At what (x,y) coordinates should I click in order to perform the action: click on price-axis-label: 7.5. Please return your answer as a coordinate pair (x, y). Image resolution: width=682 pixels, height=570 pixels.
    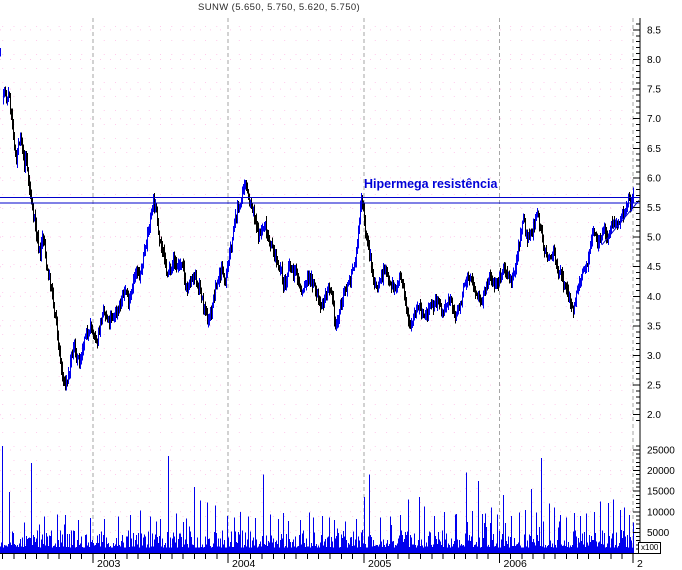
    Looking at the image, I should click on (654, 90).